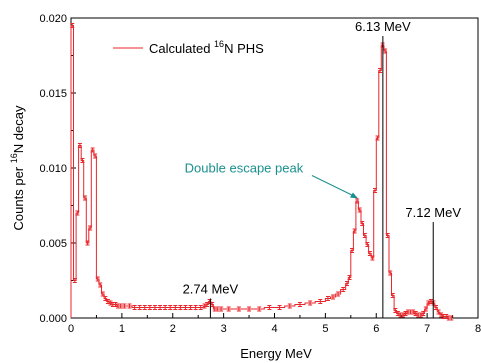  What do you see at coordinates (53, 244) in the screenshot?
I see `y-tick-label: 0.005` at bounding box center [53, 244].